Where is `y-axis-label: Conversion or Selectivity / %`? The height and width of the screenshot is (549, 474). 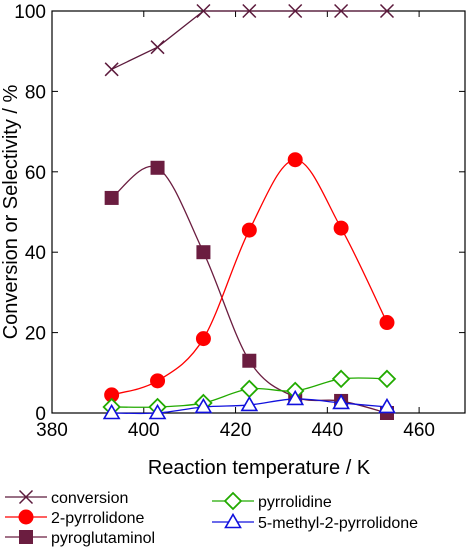
y-axis-label: Conversion or Selectivity / % is located at coordinates (11, 212).